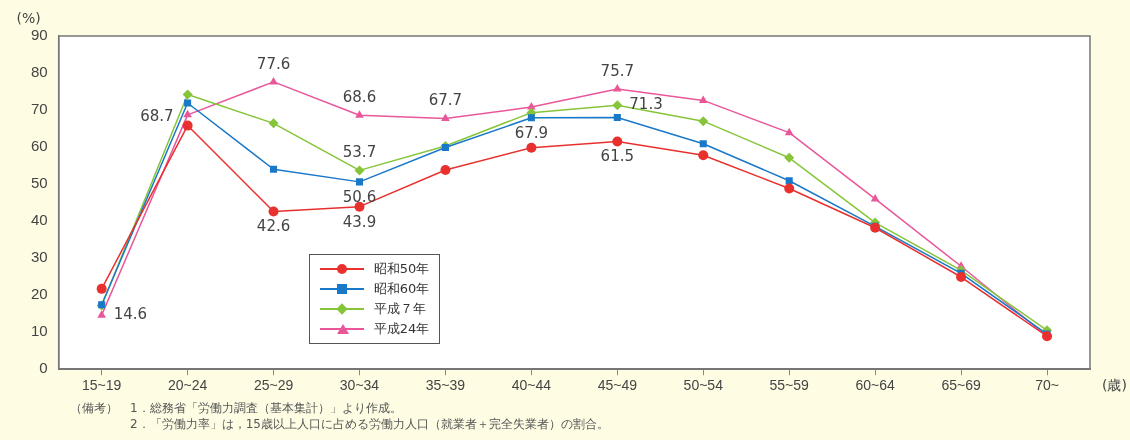  What do you see at coordinates (961, 385) in the screenshot?
I see `x-tick-label: 65~69` at bounding box center [961, 385].